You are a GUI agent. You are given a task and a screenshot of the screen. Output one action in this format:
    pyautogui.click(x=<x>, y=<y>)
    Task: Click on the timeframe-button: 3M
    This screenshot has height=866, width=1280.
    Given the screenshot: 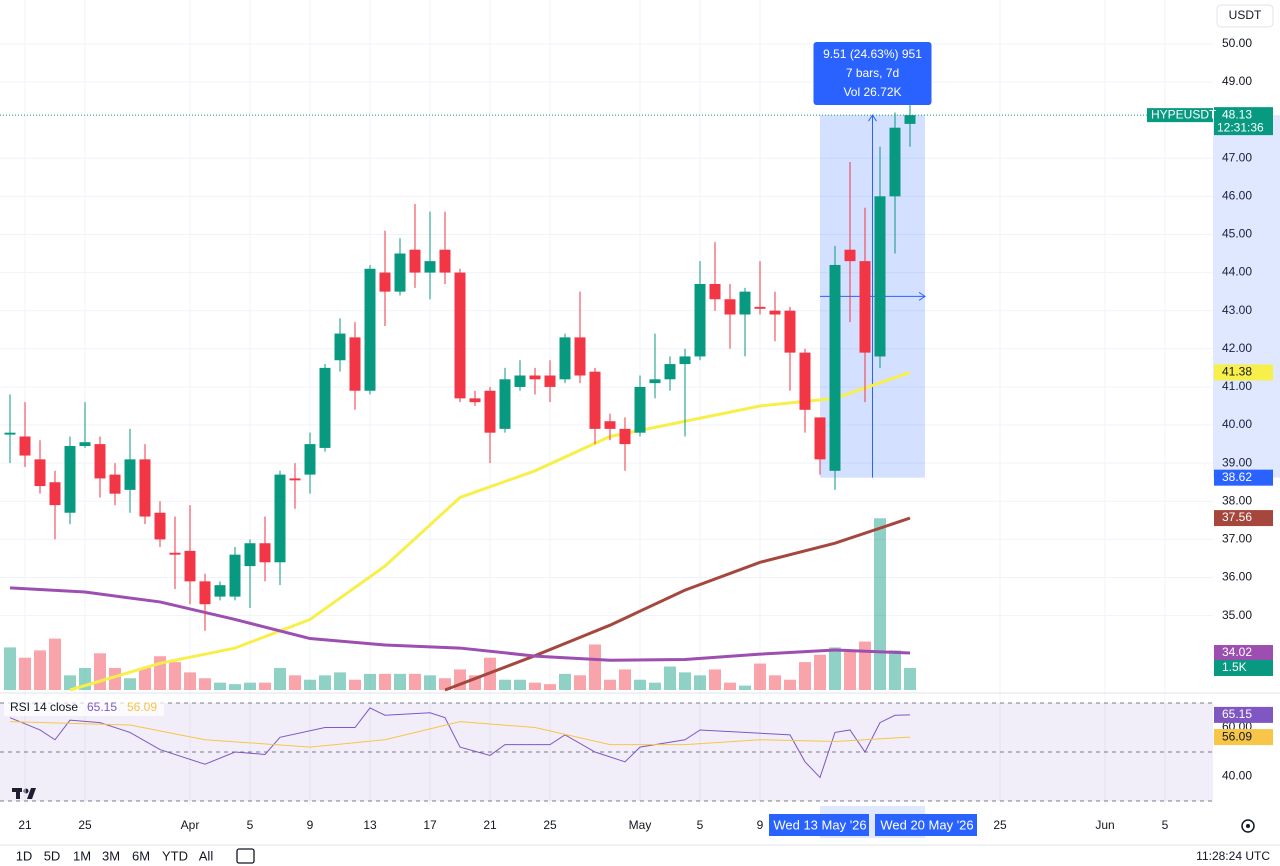 What is the action you would take?
    pyautogui.click(x=111, y=855)
    